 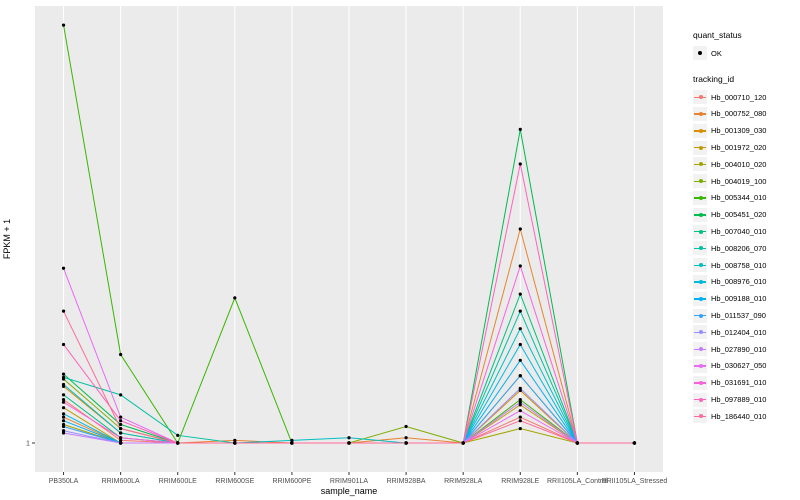 What do you see at coordinates (234, 481) in the screenshot?
I see `x-tick-label: RRIM600SE` at bounding box center [234, 481].